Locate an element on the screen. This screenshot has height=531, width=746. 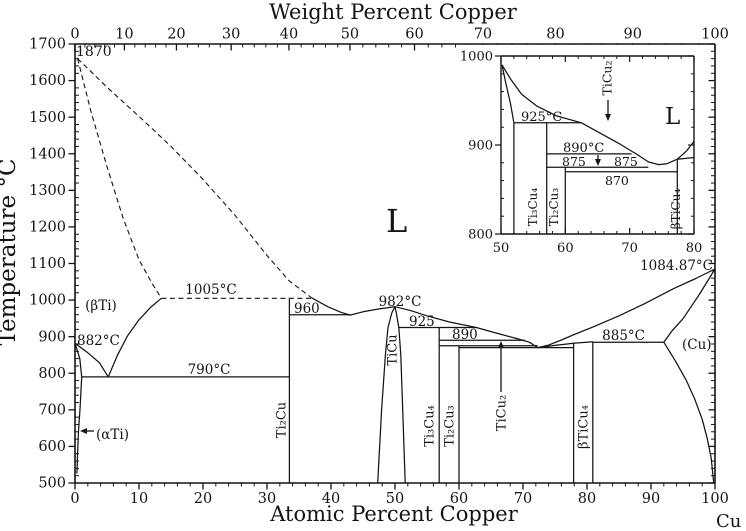
label-885°C: 885°C is located at coordinates (623, 336).